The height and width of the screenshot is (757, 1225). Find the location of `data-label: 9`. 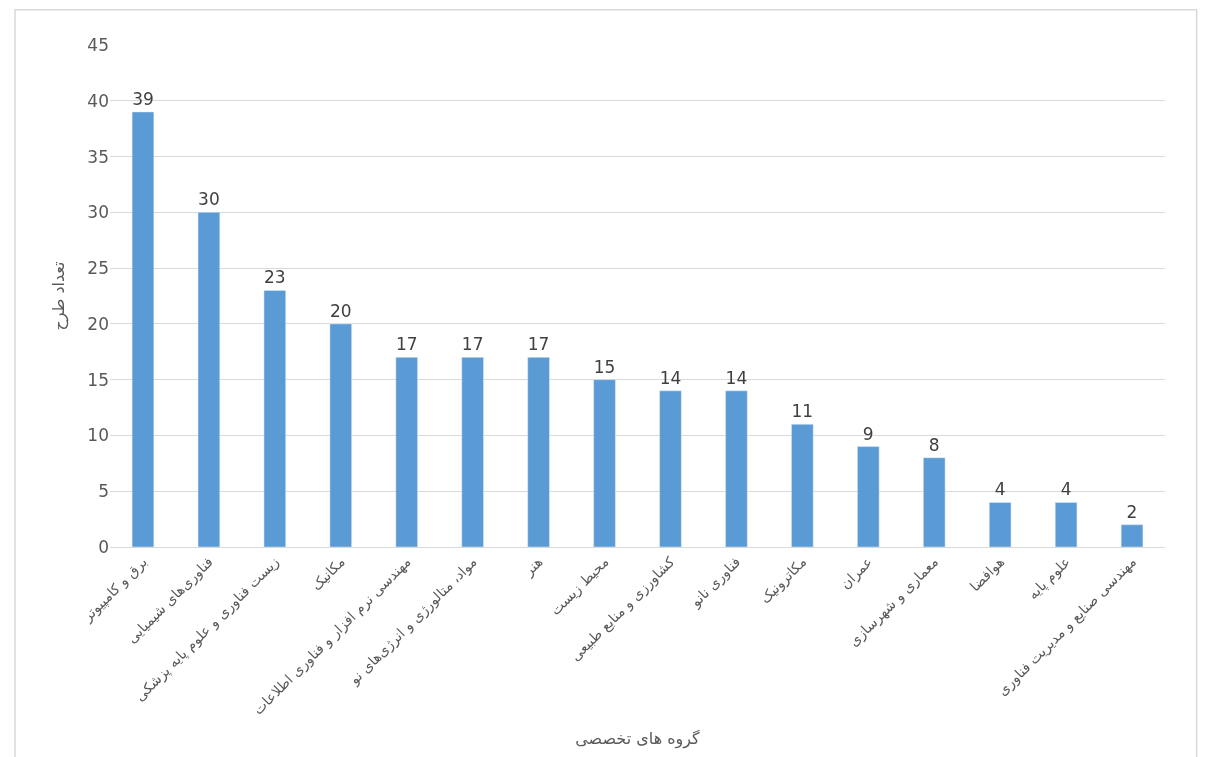

data-label: 9 is located at coordinates (868, 433).